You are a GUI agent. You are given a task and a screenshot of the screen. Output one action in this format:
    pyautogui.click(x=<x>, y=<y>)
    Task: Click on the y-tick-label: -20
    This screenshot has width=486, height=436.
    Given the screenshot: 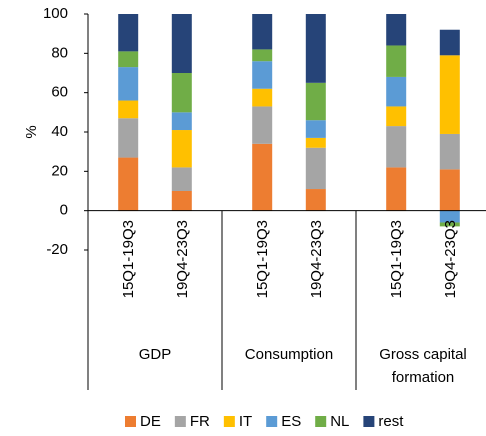 What is the action you would take?
    pyautogui.click(x=57, y=249)
    